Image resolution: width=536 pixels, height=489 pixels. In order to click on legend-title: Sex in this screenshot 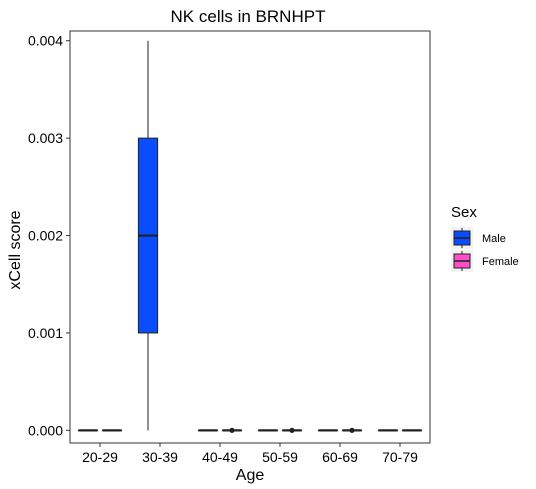, I will do `click(464, 212)`.